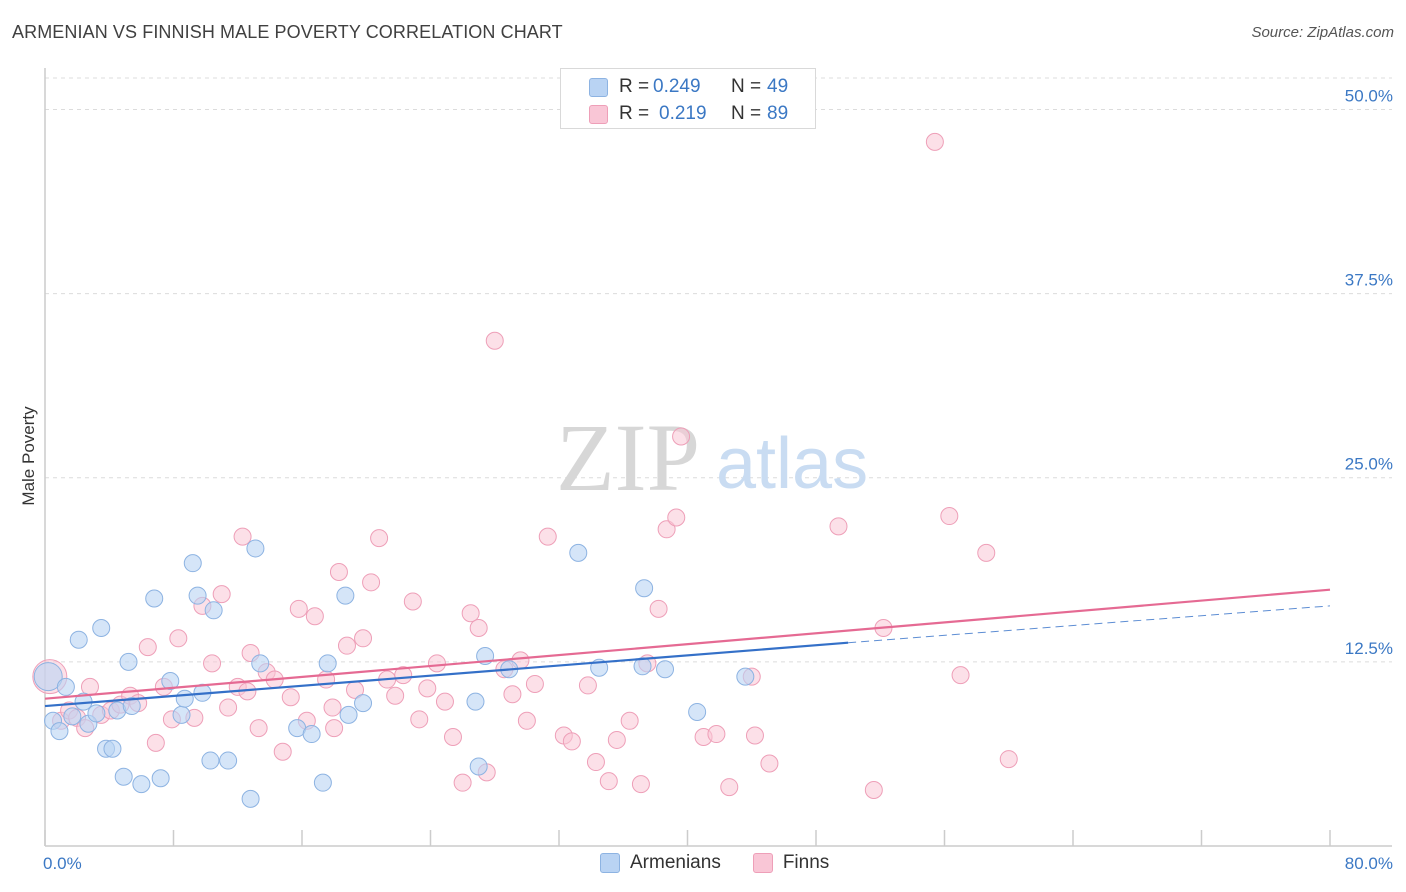 The width and height of the screenshot is (1406, 892). Describe the element at coordinates (62, 863) in the screenshot. I see `x-tick-label: 0.0%` at that location.